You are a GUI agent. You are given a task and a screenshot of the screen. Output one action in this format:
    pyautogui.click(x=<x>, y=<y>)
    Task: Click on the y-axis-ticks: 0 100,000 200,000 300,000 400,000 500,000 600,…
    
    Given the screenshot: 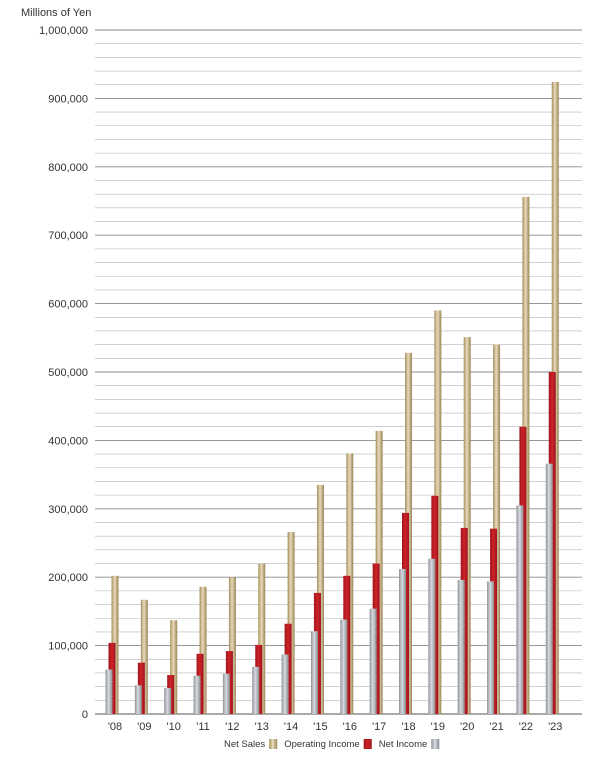 What is the action you would take?
    pyautogui.click(x=63, y=373)
    